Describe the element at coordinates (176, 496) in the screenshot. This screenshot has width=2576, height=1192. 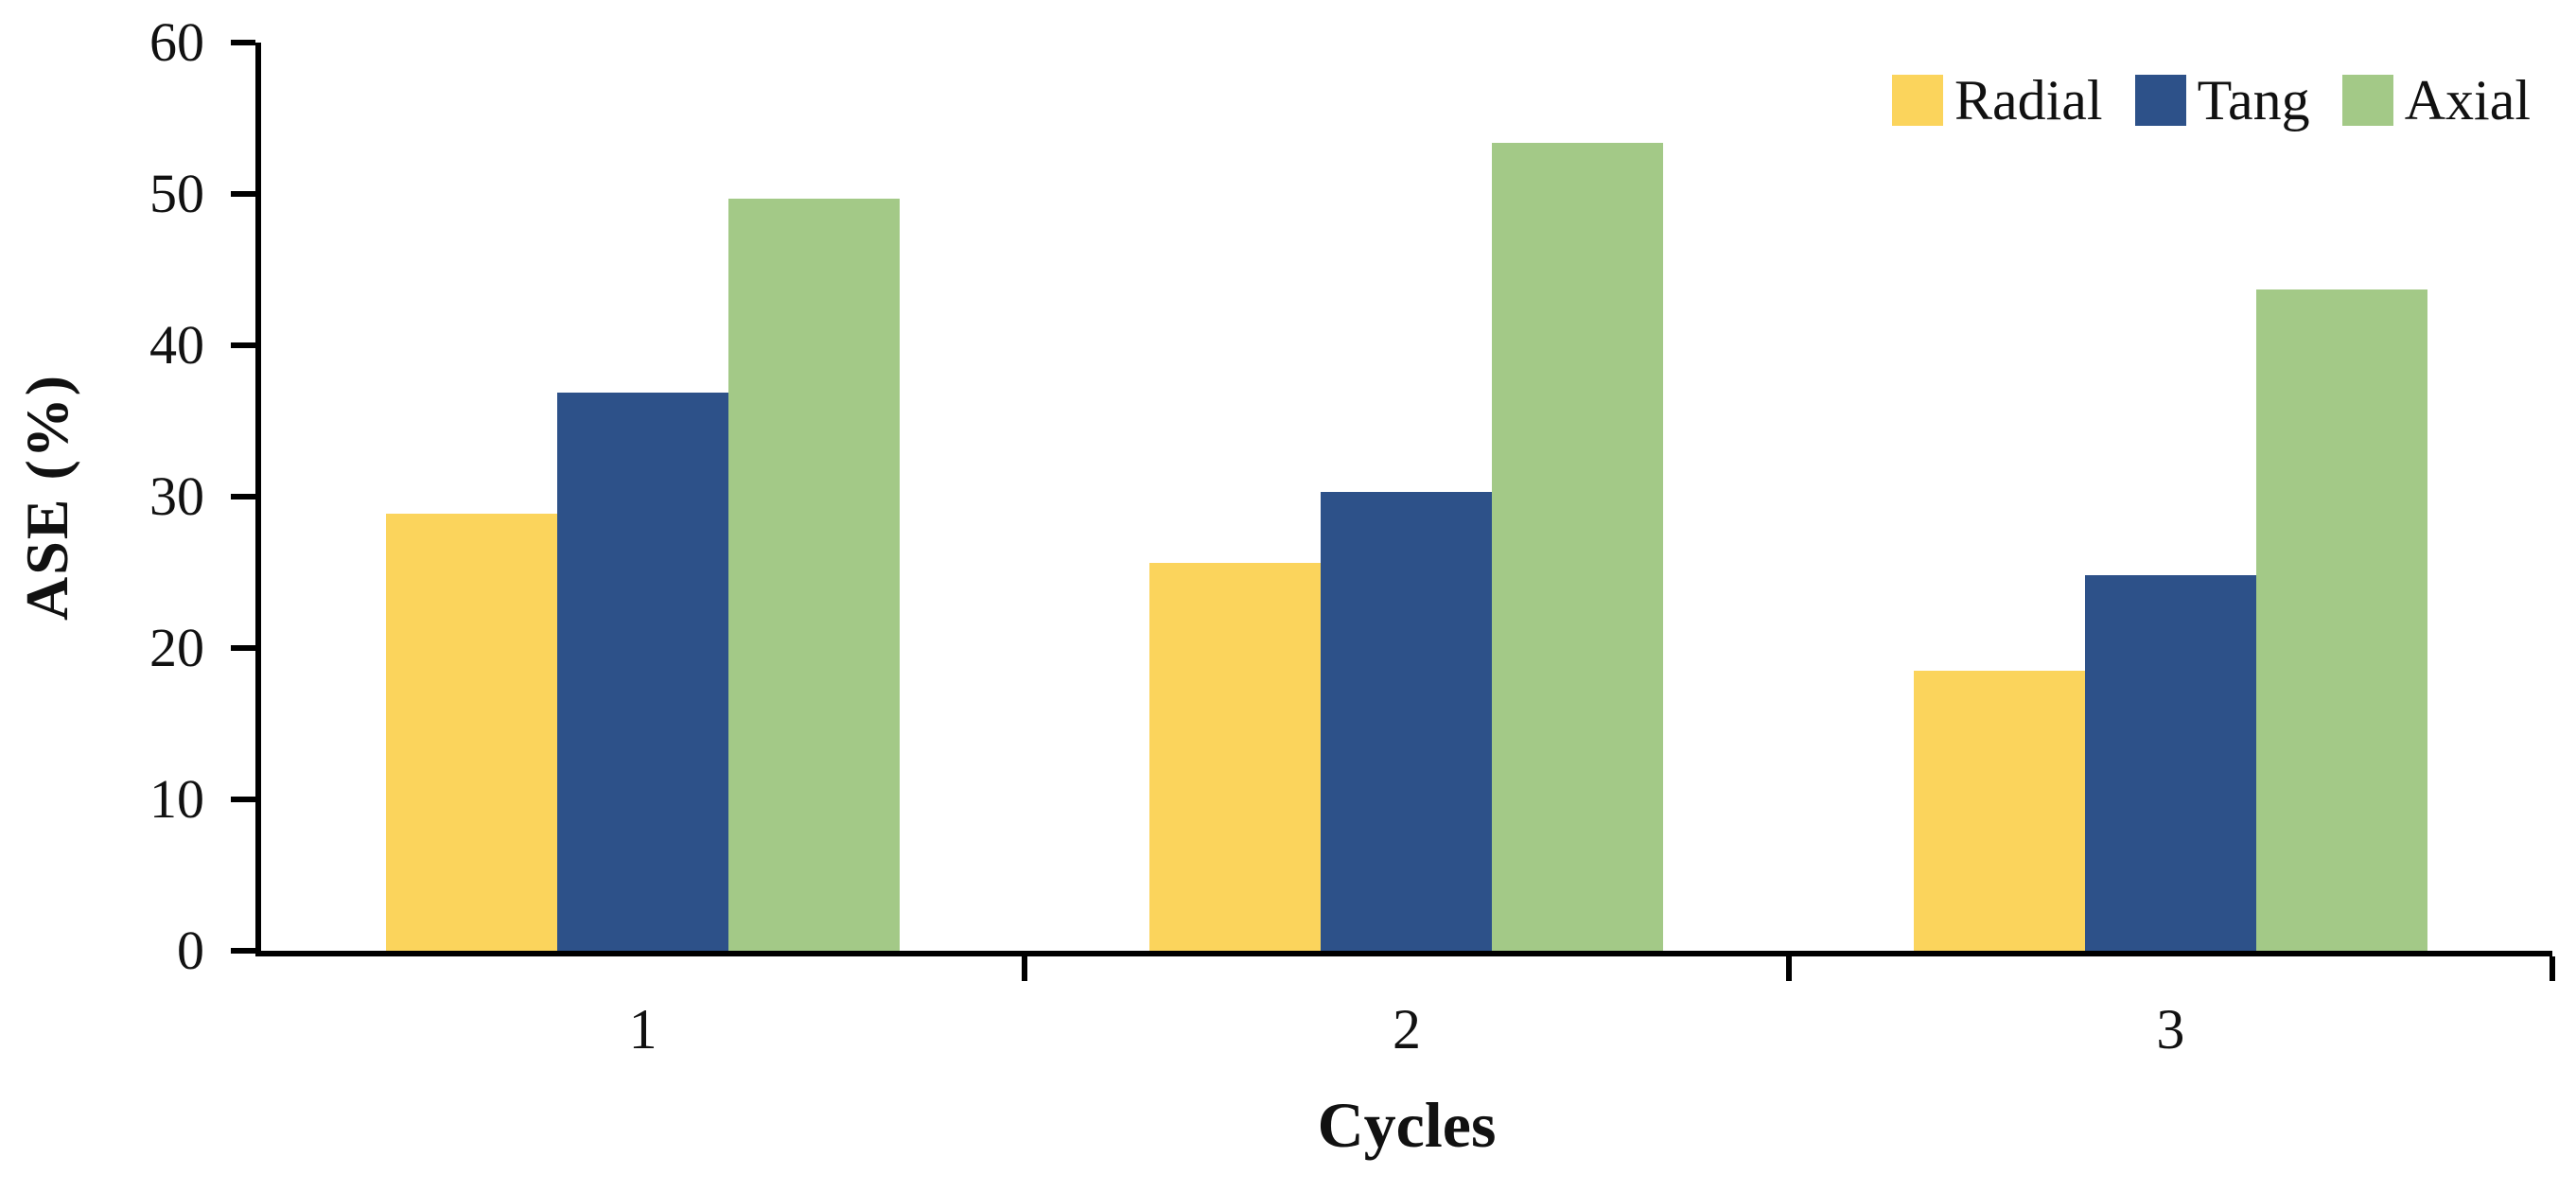
I see `y-tick-label: 30` at that location.